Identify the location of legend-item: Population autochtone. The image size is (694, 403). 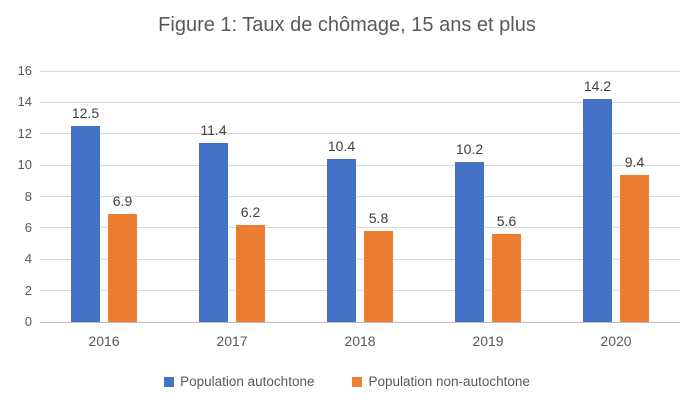
(239, 381).